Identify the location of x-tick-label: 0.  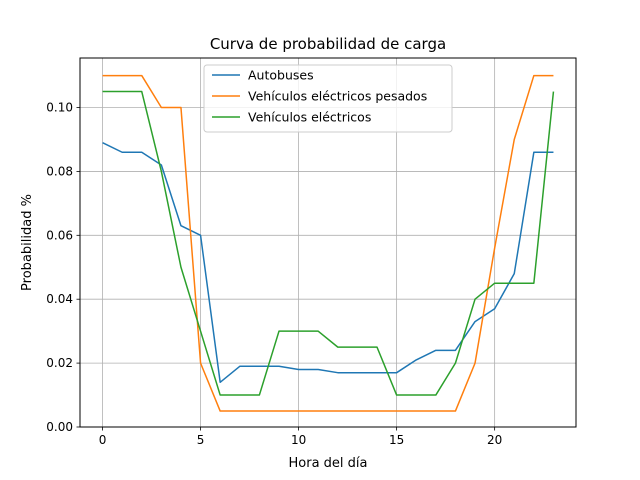
(103, 440).